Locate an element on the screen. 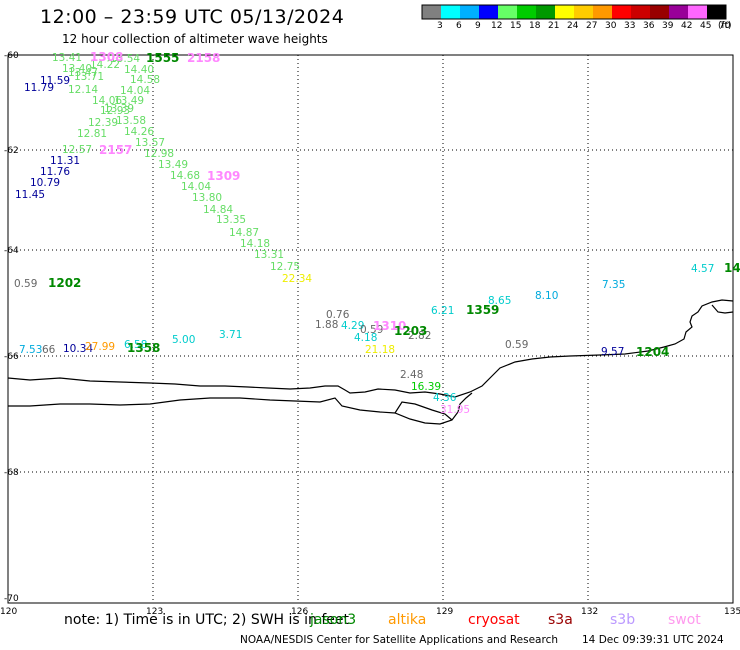 The width and height of the screenshot is (740, 650). wave-height-label: 14.26 is located at coordinates (139, 132).